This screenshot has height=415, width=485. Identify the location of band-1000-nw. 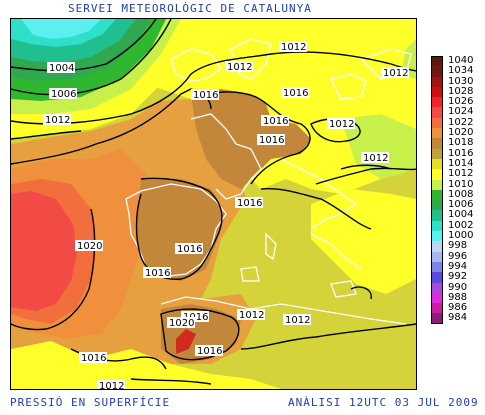
(61, 29).